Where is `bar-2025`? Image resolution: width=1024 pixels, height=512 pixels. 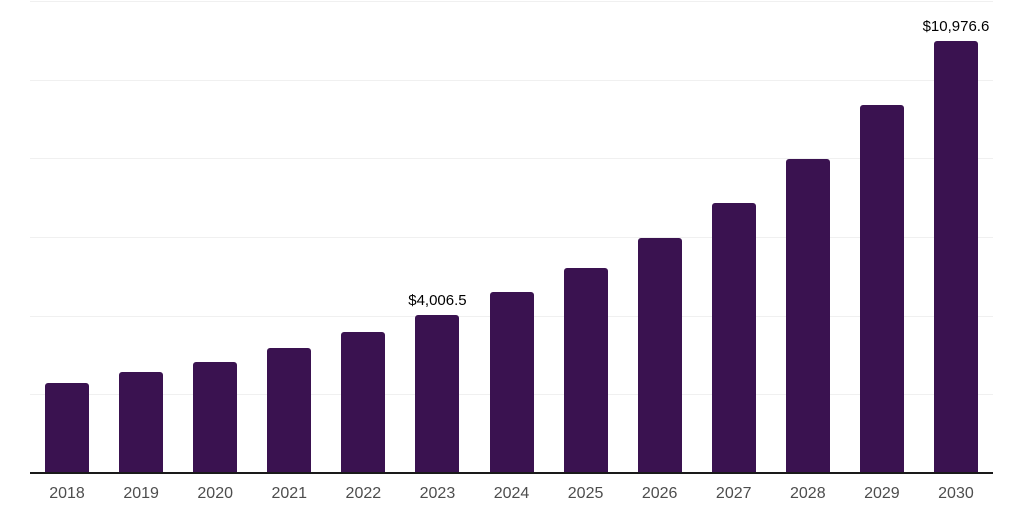
bar-2025 is located at coordinates (585, 370).